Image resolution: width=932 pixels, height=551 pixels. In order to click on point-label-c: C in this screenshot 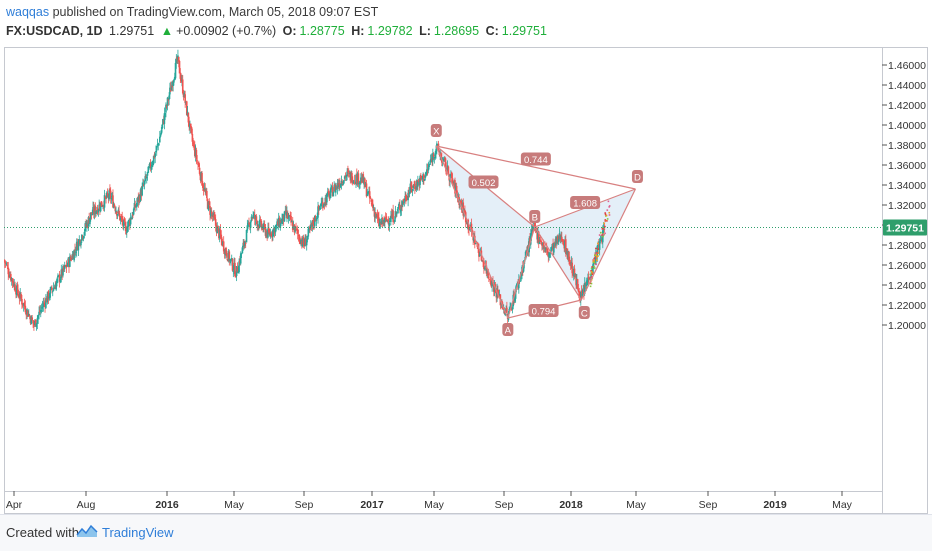, I will do `click(584, 313)`.